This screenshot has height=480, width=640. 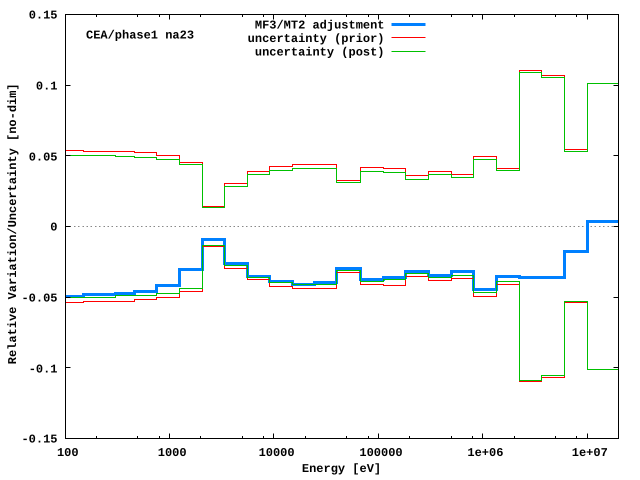 What do you see at coordinates (140, 36) in the screenshot?
I see `svg-text: CEA/phase1 na23` at bounding box center [140, 36].